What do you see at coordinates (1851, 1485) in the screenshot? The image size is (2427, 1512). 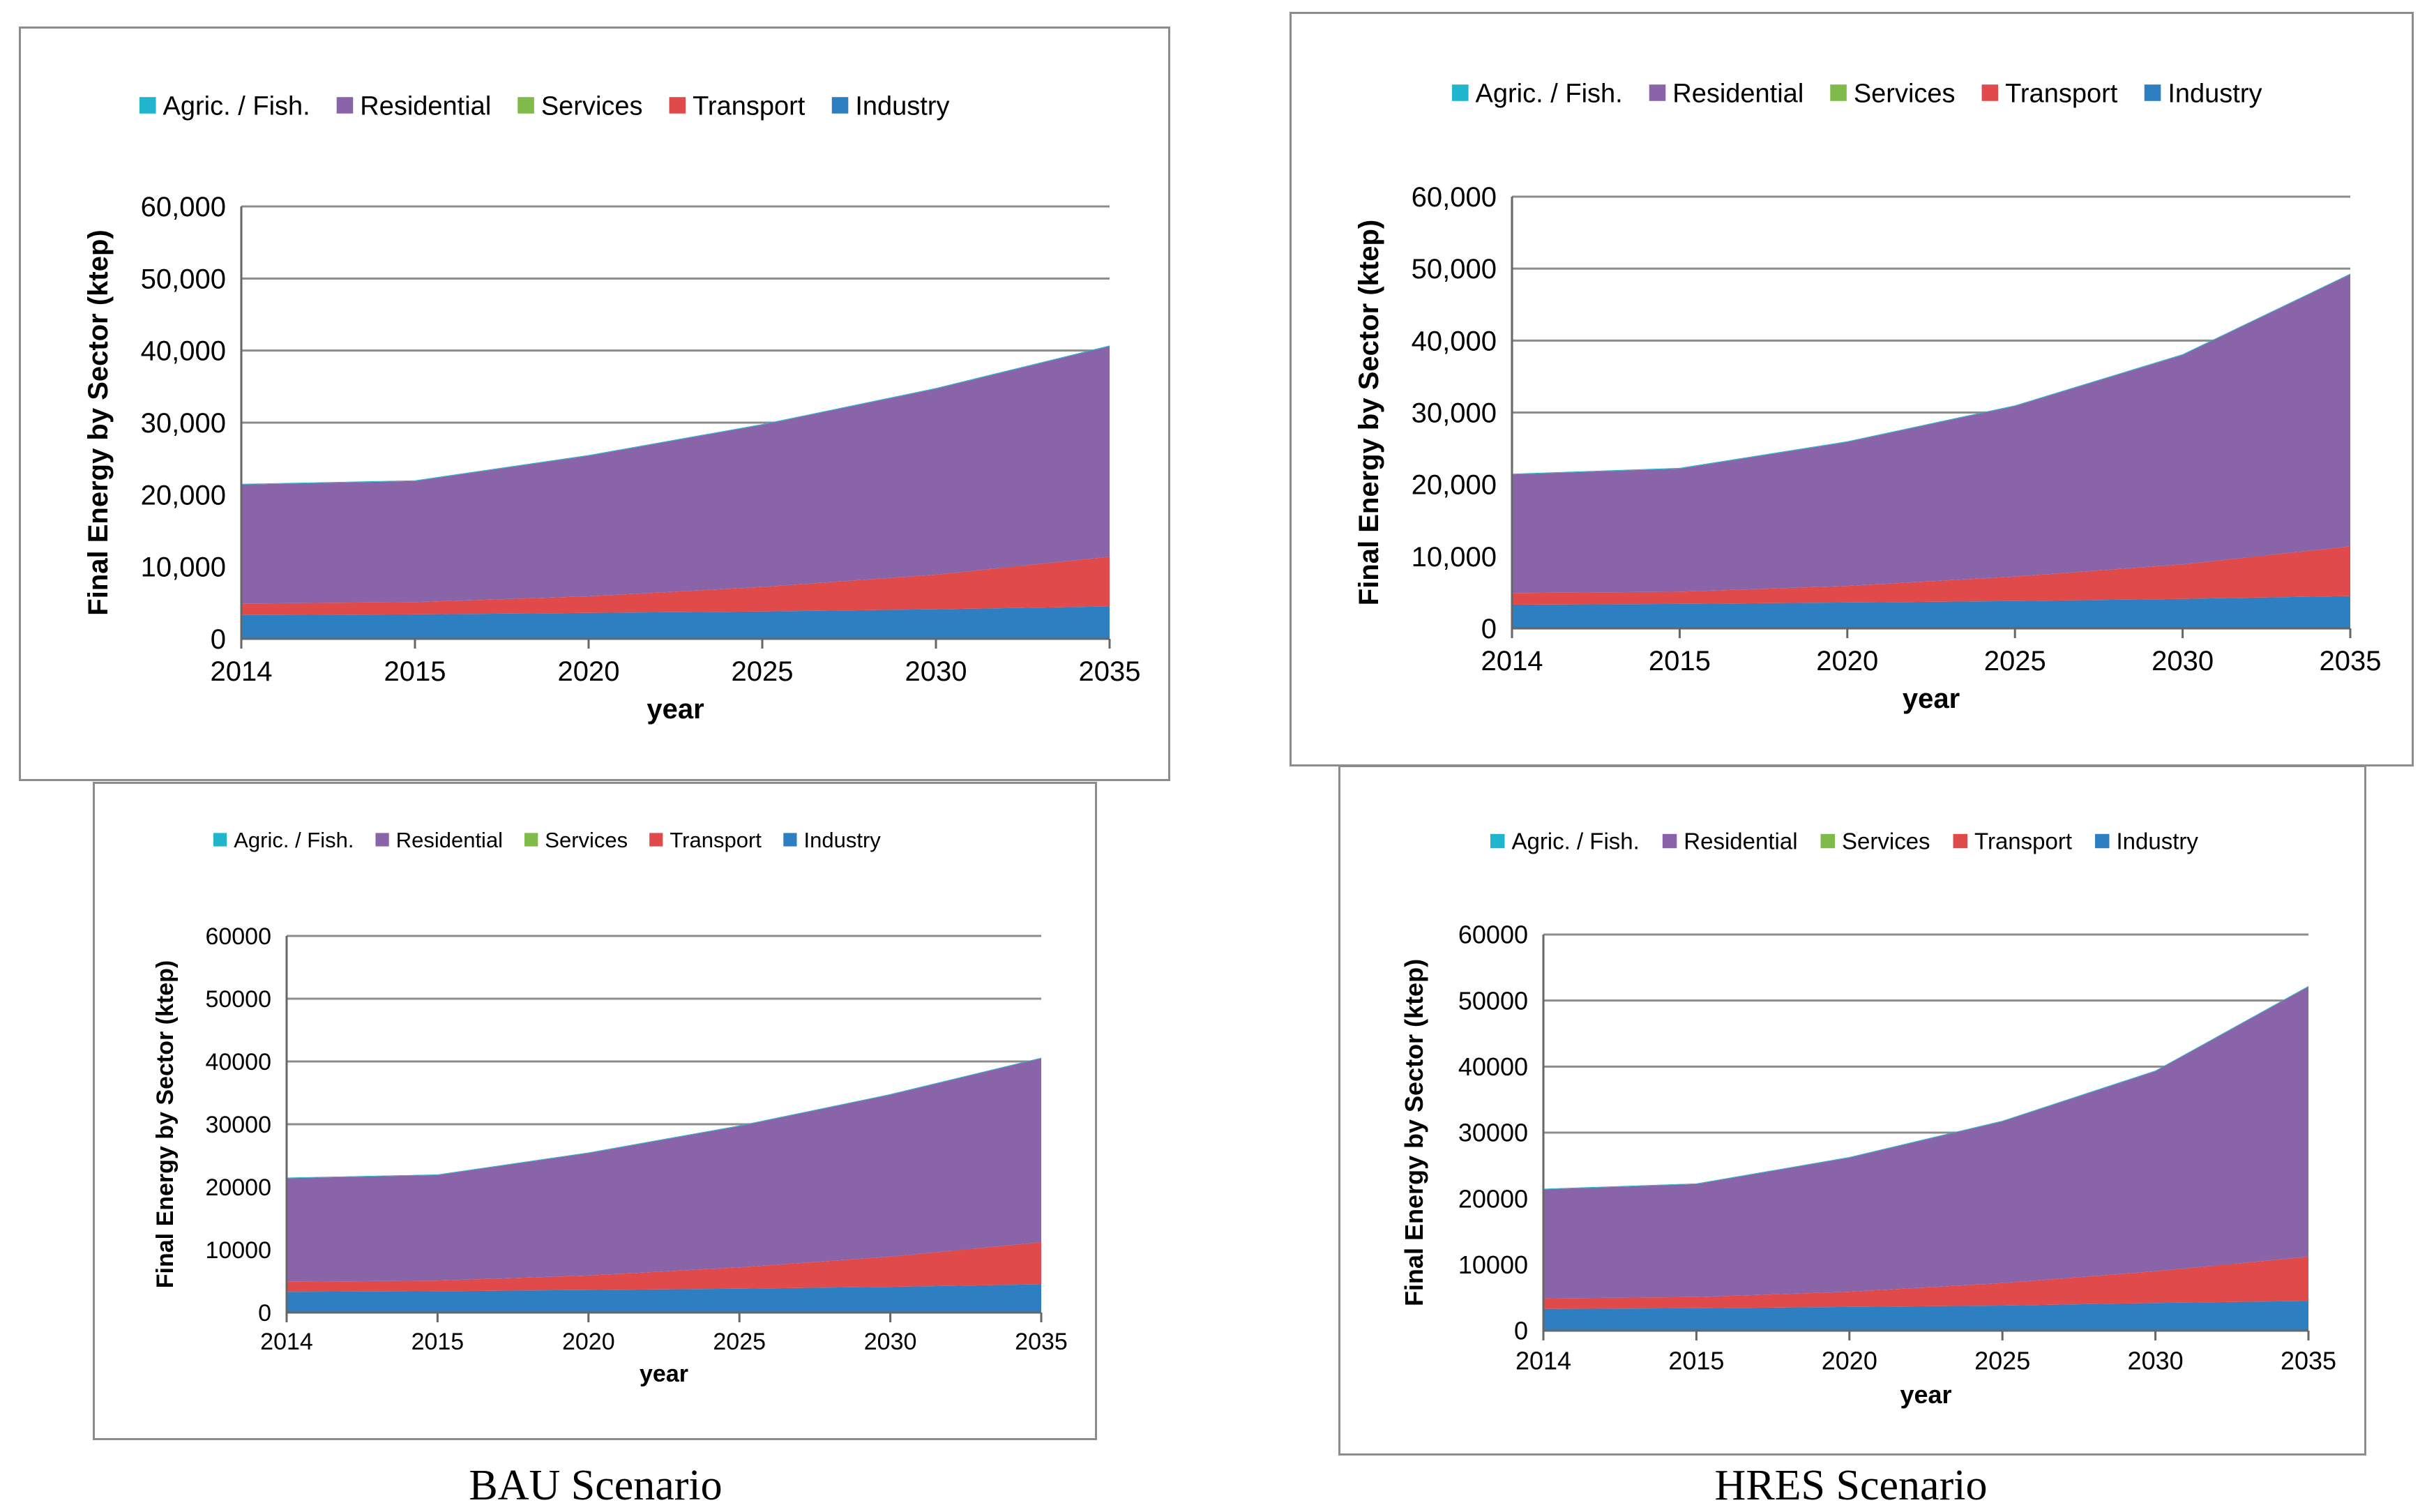 I see `caption-hres: HRES Scenario` at bounding box center [1851, 1485].